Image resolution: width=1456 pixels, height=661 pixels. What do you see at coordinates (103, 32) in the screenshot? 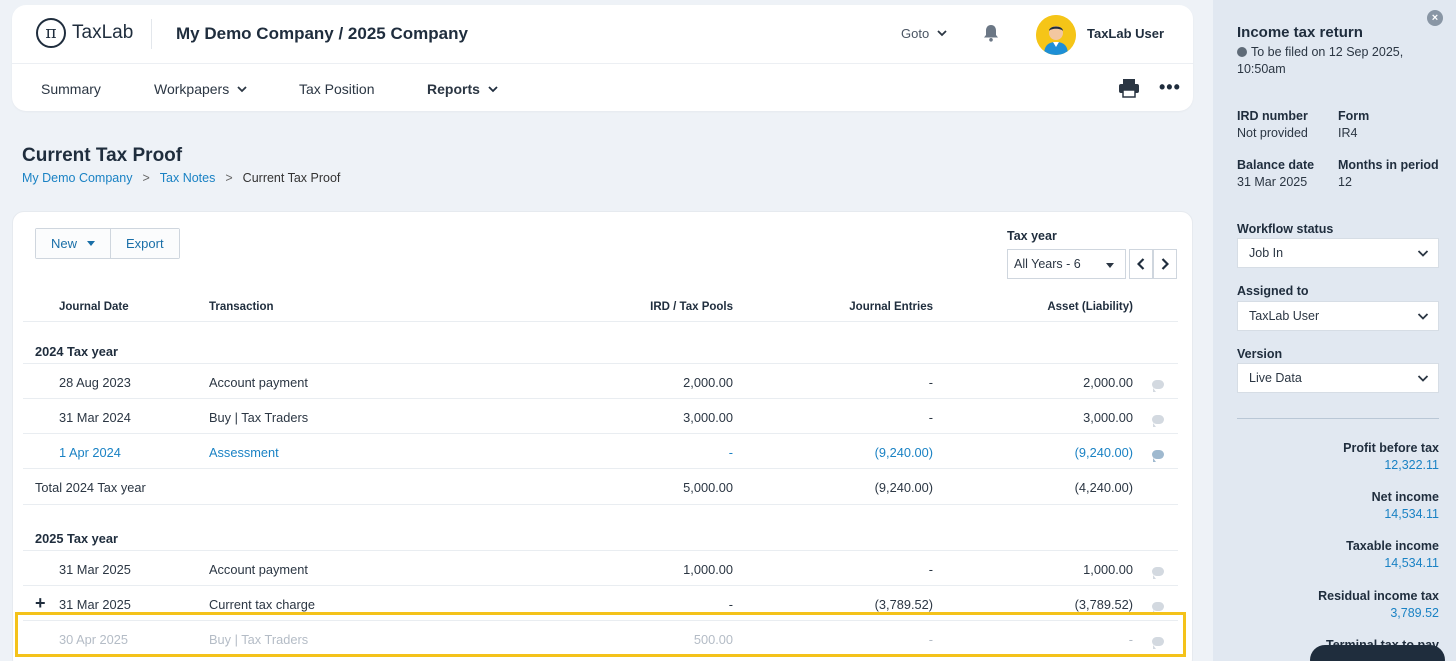
I see `logo-text: TaxLab` at bounding box center [103, 32].